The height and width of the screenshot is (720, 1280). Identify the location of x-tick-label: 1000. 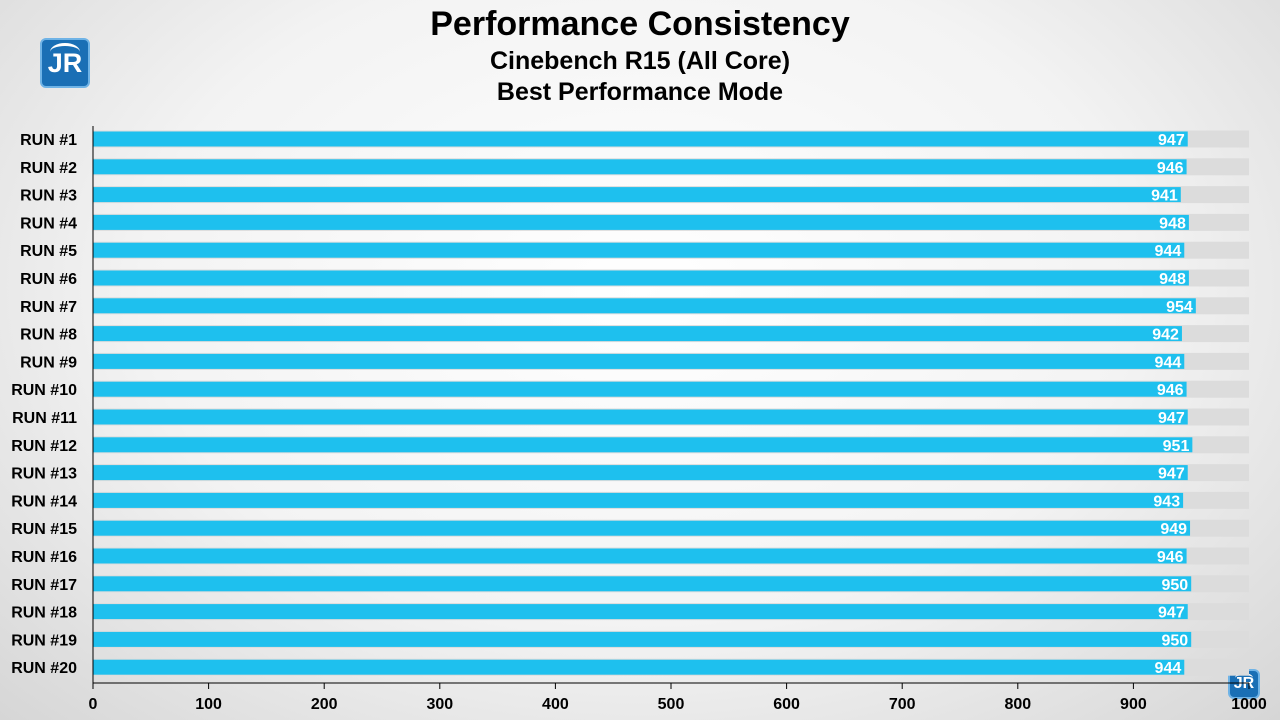
(1249, 704).